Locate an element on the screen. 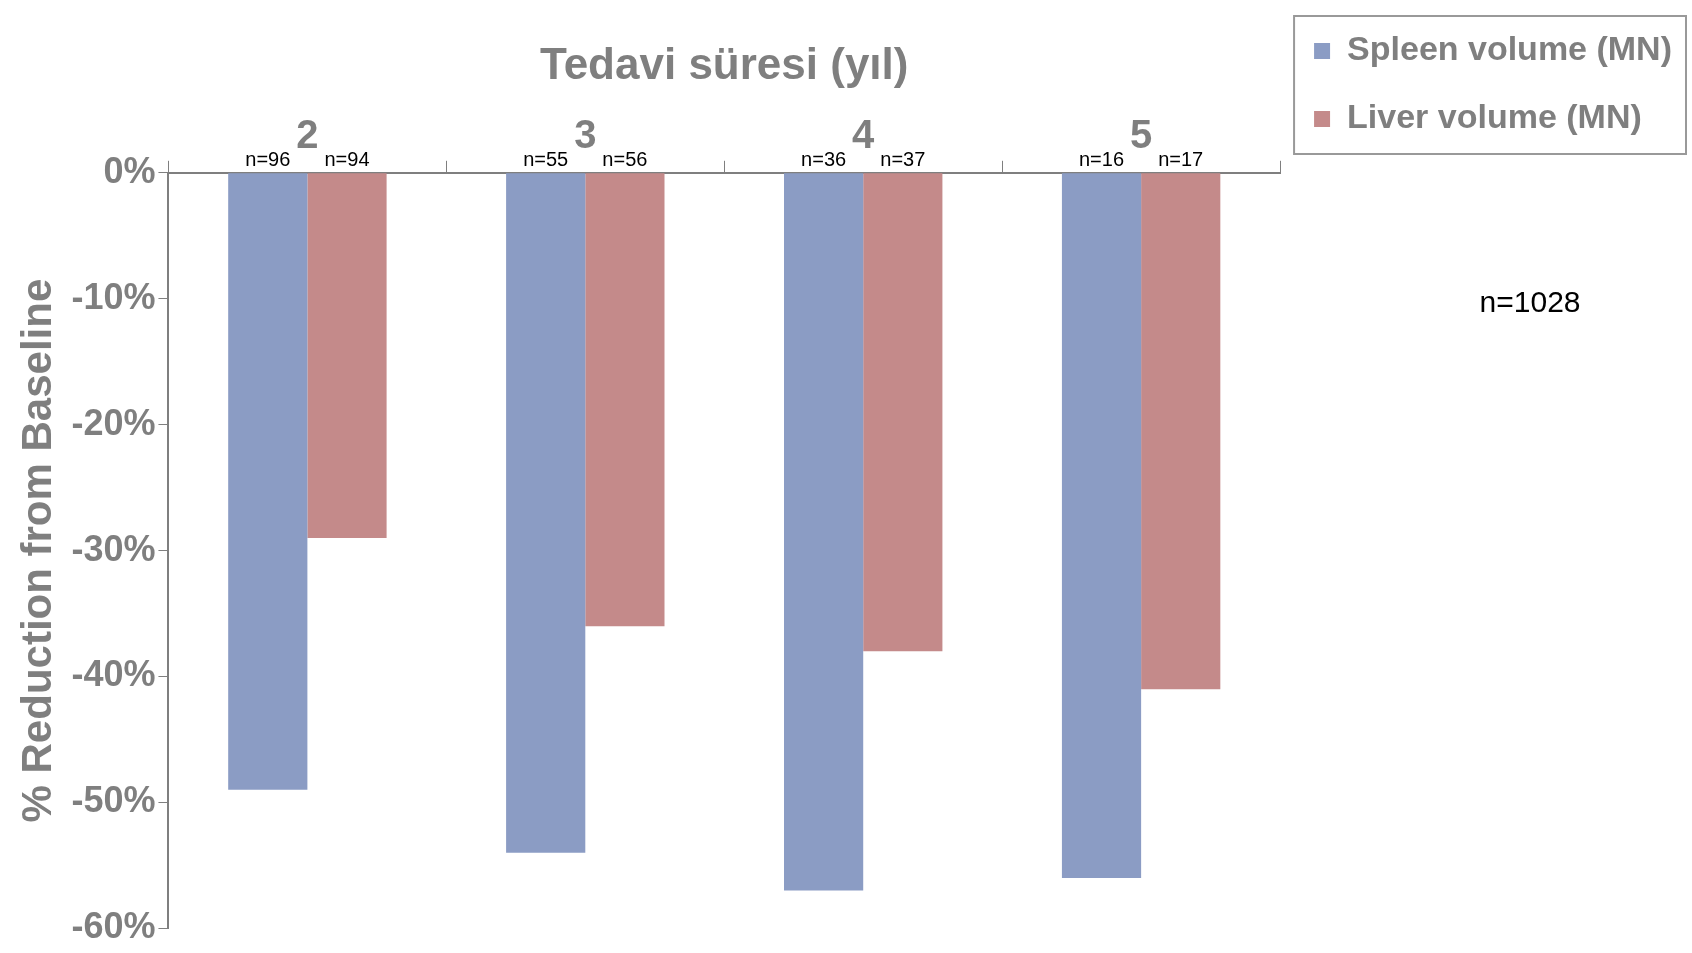 This screenshot has width=1692, height=953. annotation: n=96 is located at coordinates (268, 159).